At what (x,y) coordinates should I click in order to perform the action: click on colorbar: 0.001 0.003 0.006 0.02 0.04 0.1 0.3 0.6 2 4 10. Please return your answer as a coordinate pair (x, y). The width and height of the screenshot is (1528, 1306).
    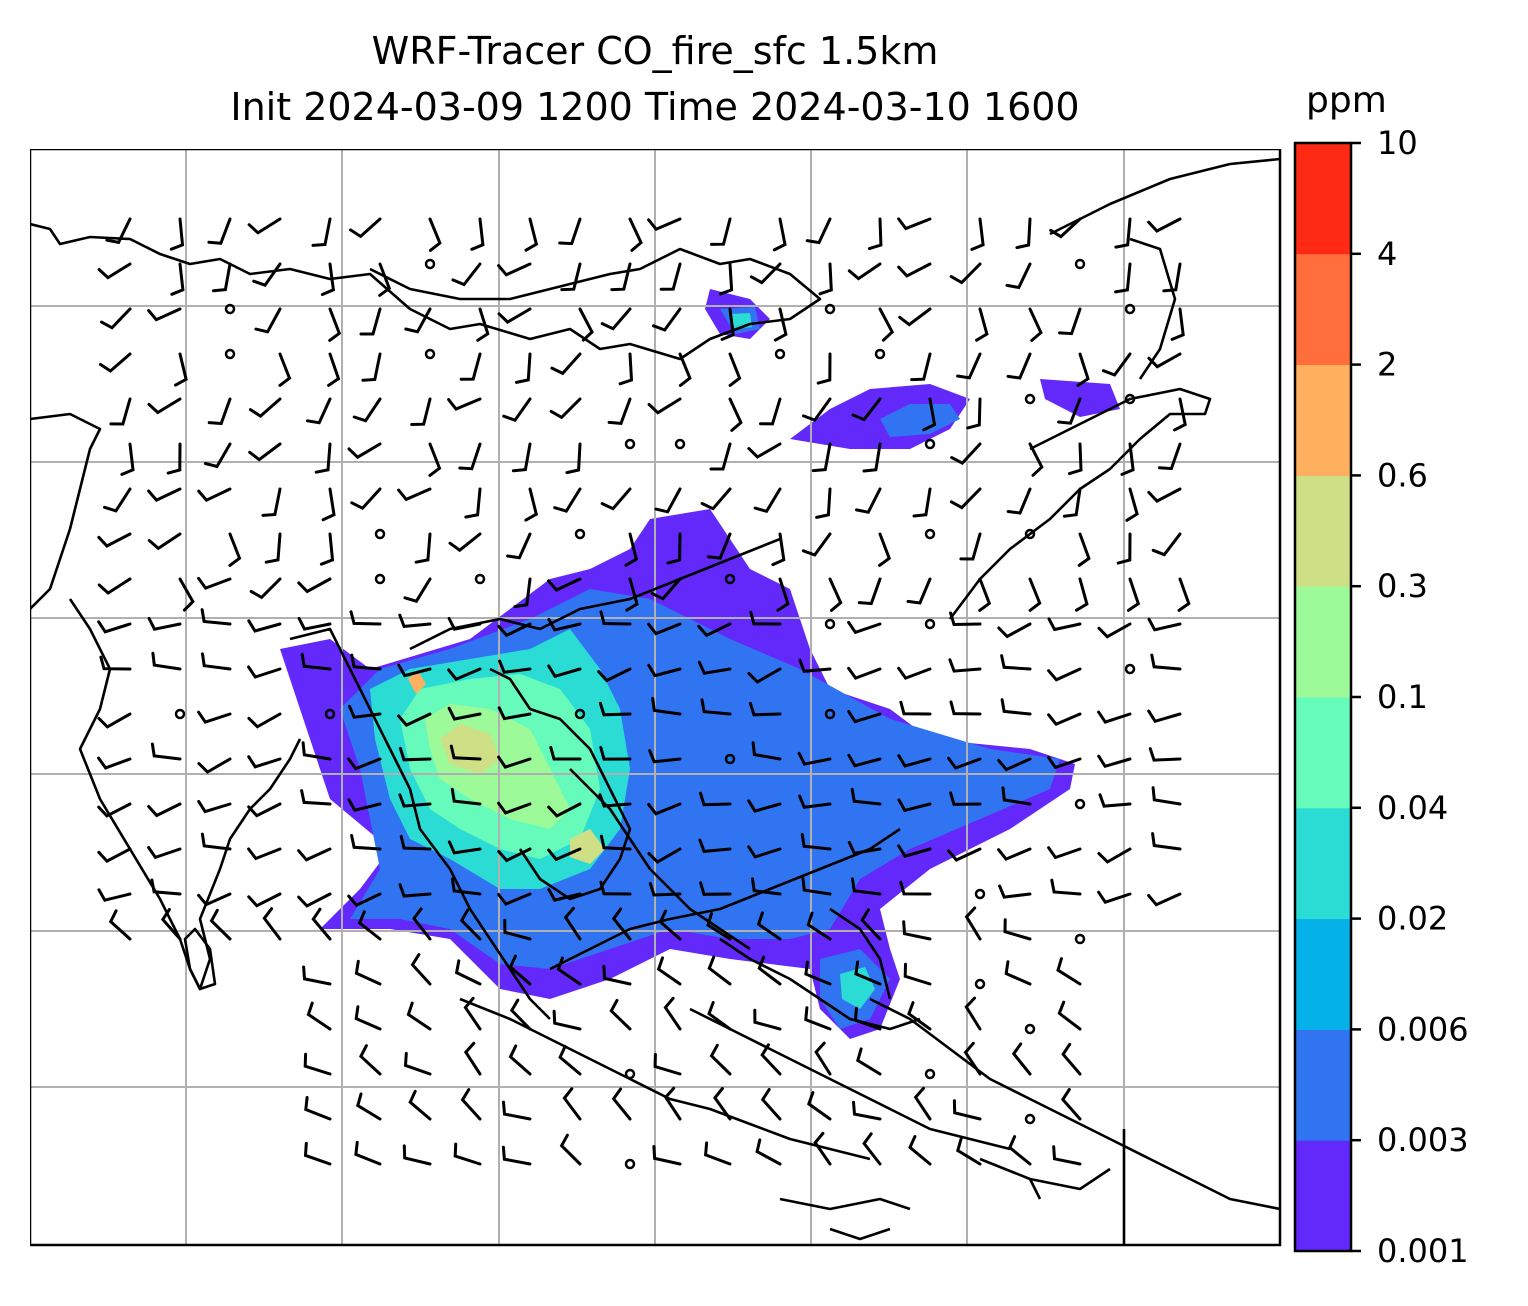
    Looking at the image, I should click on (1381, 697).